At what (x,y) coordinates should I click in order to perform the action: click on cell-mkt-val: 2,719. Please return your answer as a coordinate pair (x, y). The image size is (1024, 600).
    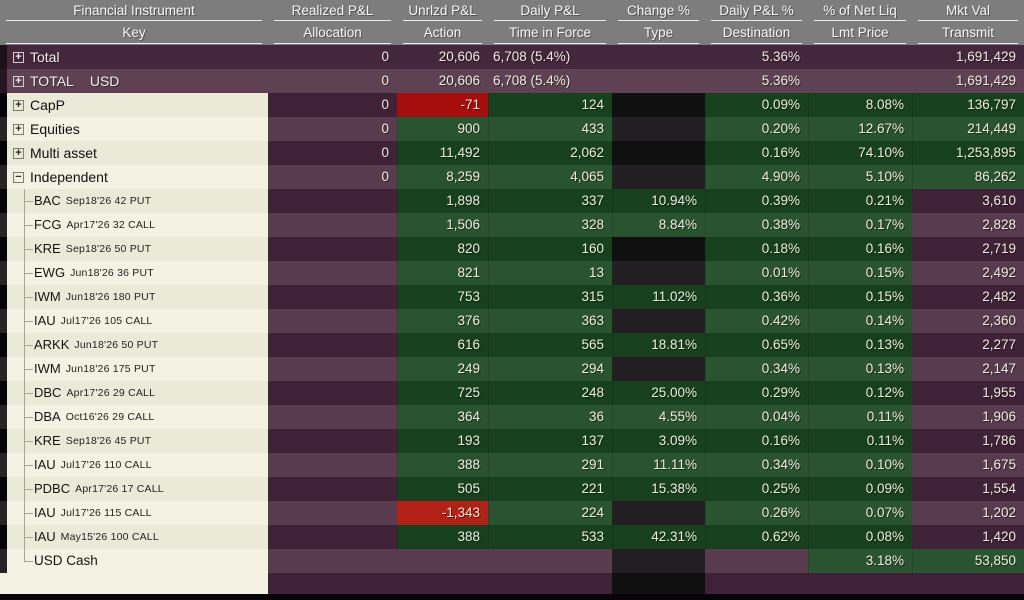
    Looking at the image, I should click on (968, 249).